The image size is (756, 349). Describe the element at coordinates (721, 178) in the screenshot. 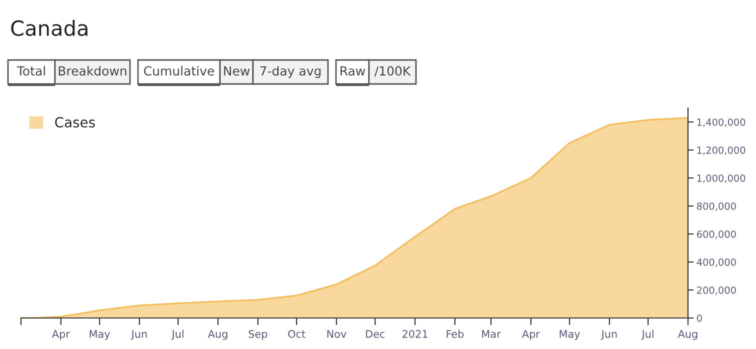

I see `y-tick-label: 1,000,000` at that location.